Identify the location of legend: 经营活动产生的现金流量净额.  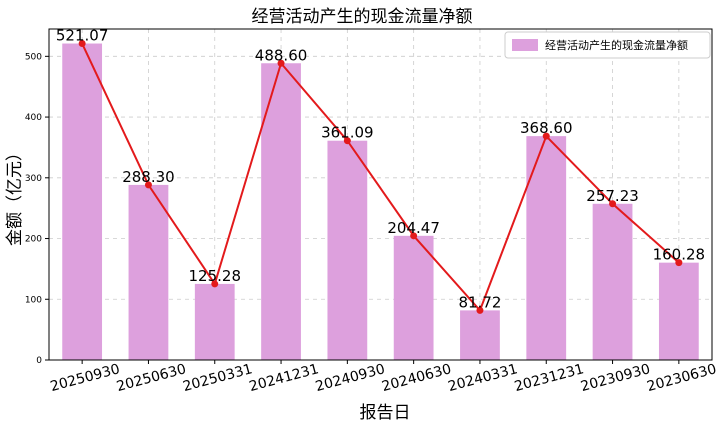
(607, 45).